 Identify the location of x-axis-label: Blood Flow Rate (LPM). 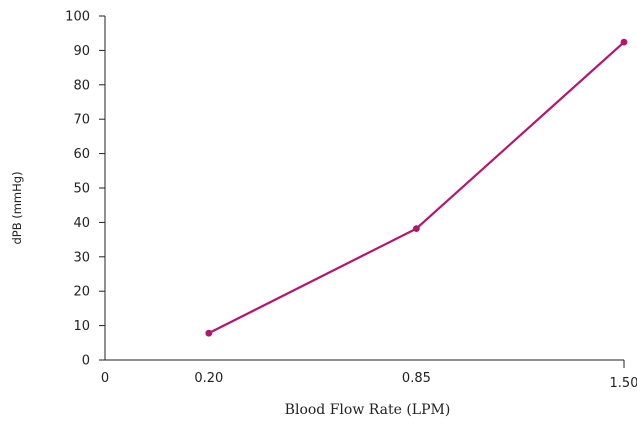
(368, 410).